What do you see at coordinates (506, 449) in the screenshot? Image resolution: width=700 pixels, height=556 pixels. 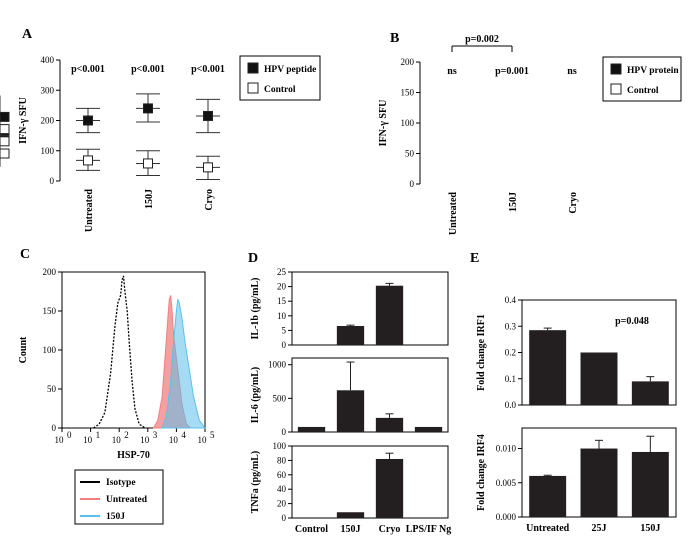 I see `y-tick-label: 0.010` at bounding box center [506, 449].